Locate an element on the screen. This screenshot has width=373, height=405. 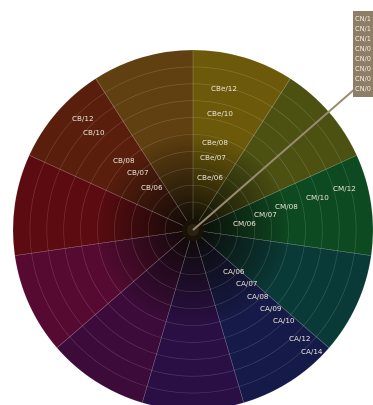
label-cm-07: CM/07 is located at coordinates (265, 214).